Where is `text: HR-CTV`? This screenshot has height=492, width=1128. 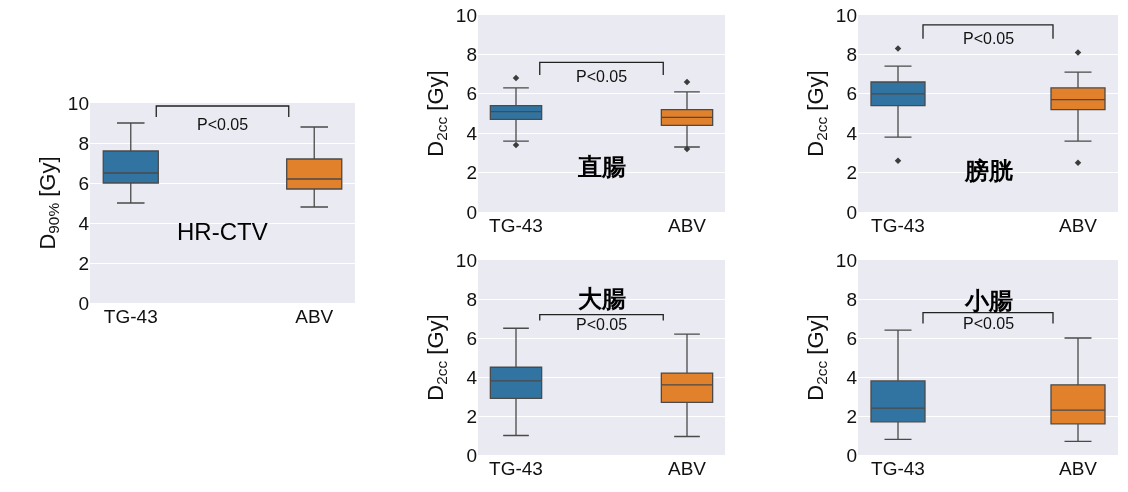 text: HR-CTV is located at coordinates (222, 231).